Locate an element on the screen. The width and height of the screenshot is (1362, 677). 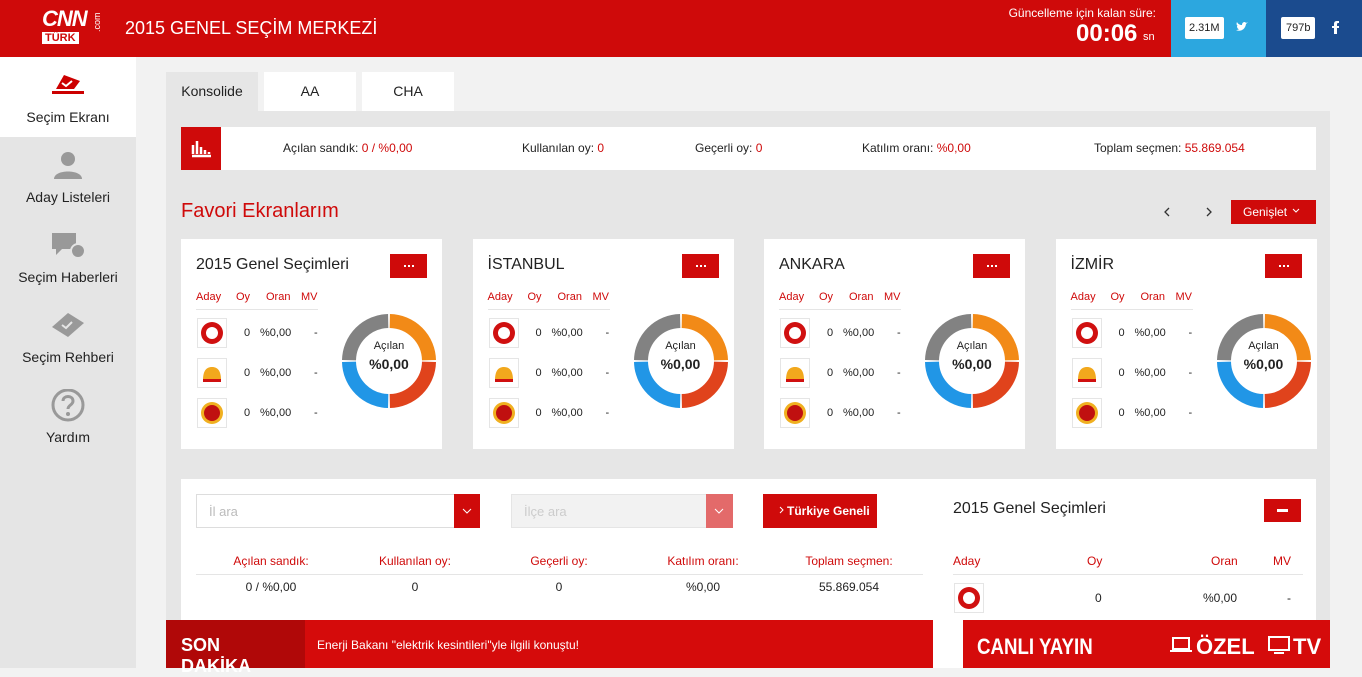
live-bar: CANLI YAYIN ÖZEL TV is located at coordinates (1146, 644).